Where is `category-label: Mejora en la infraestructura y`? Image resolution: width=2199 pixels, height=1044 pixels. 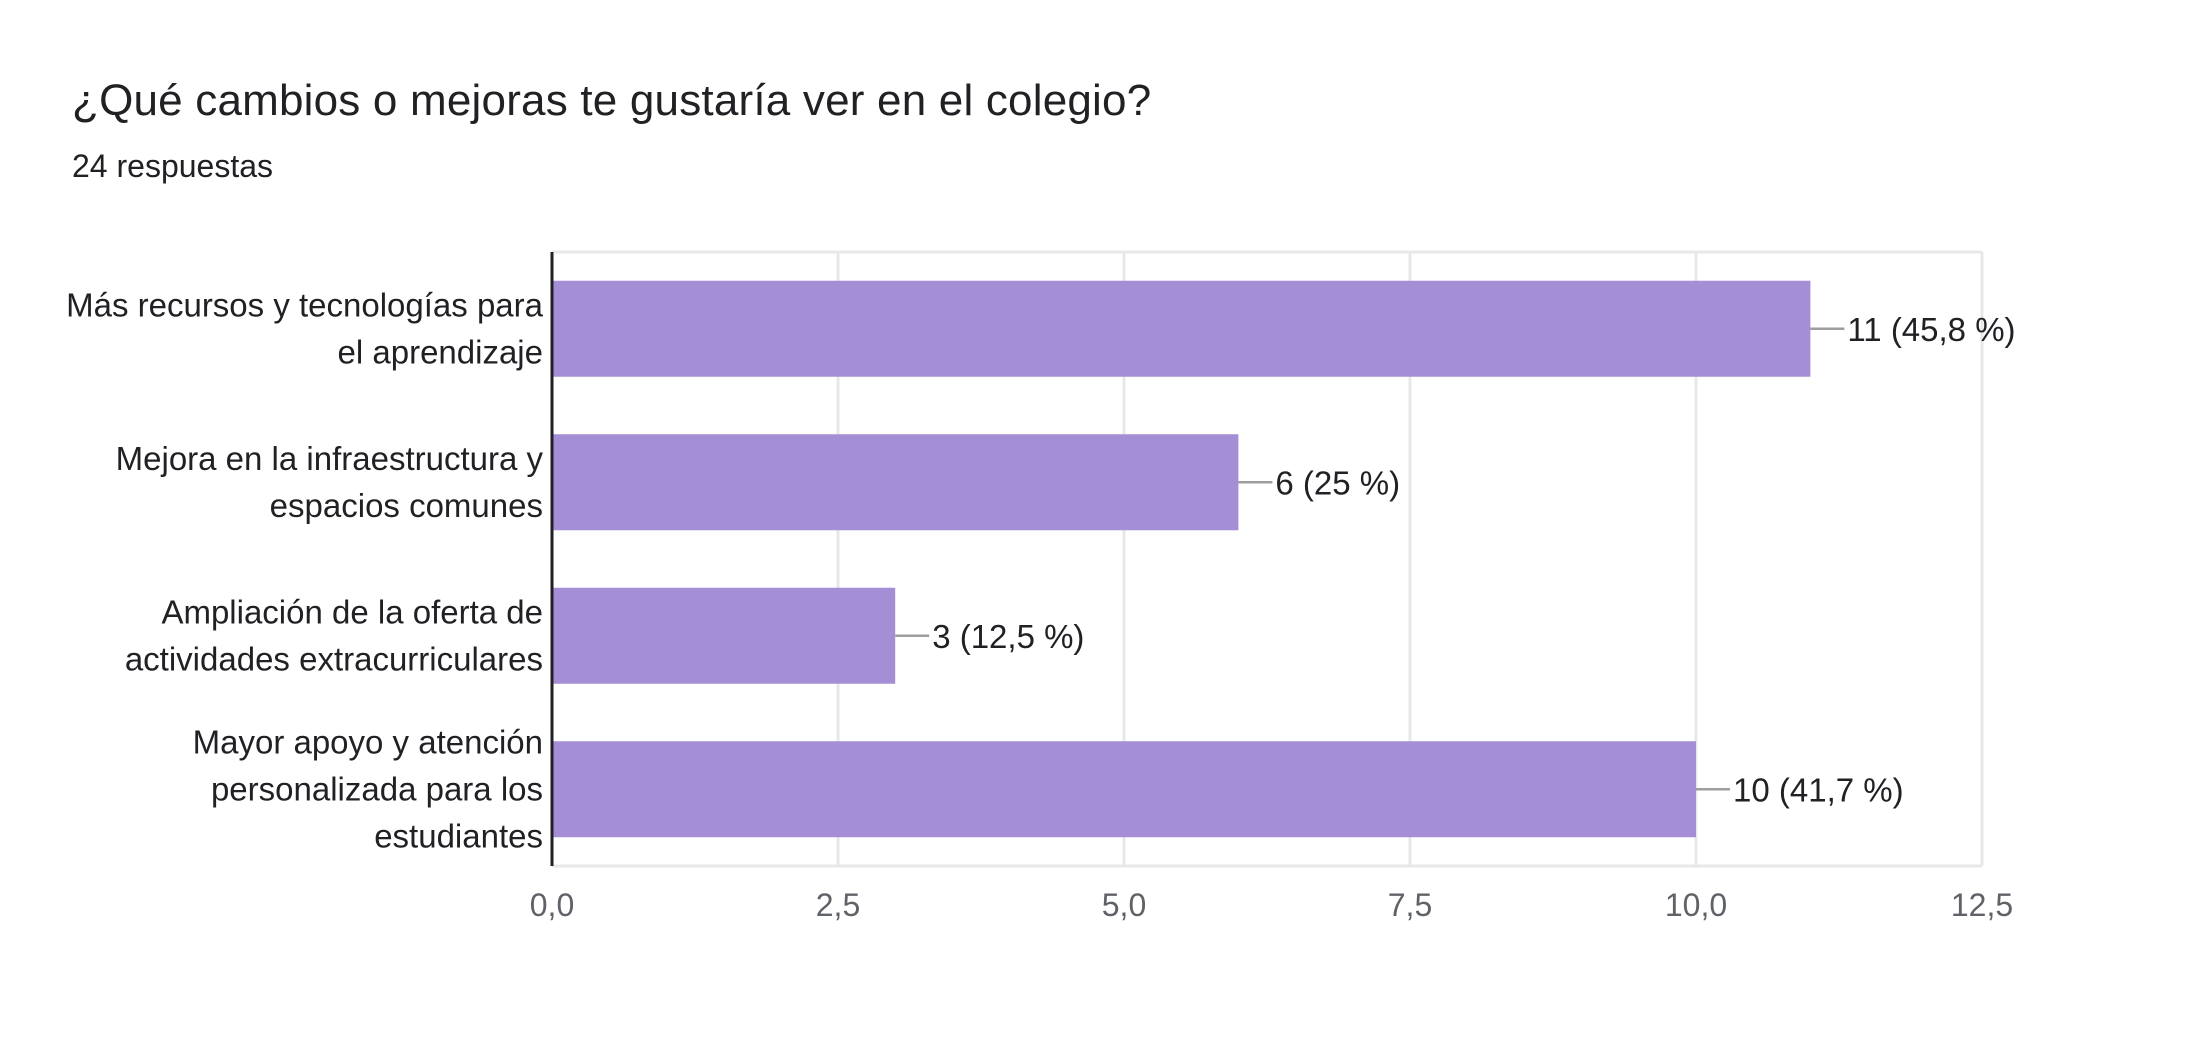
category-label: Mejora en la infraestructura y is located at coordinates (330, 458).